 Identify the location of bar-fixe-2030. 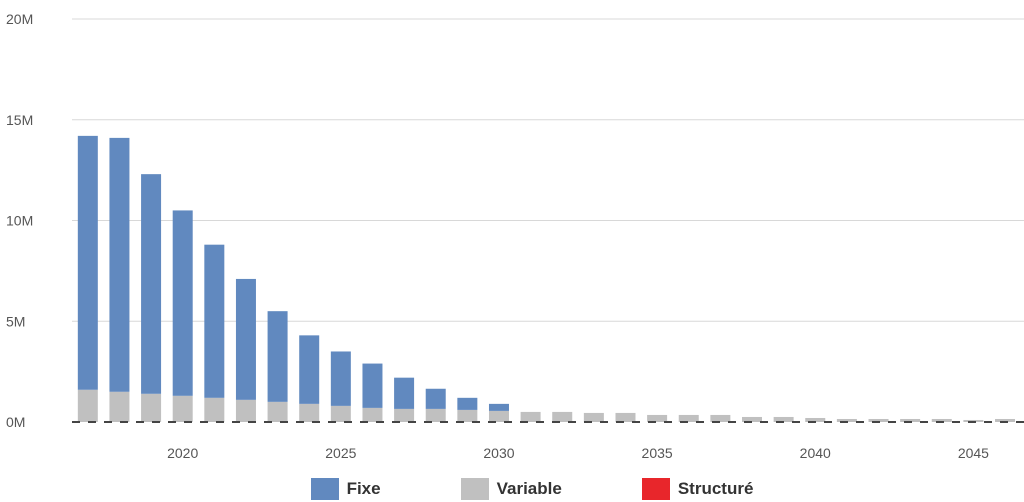
(498, 407).